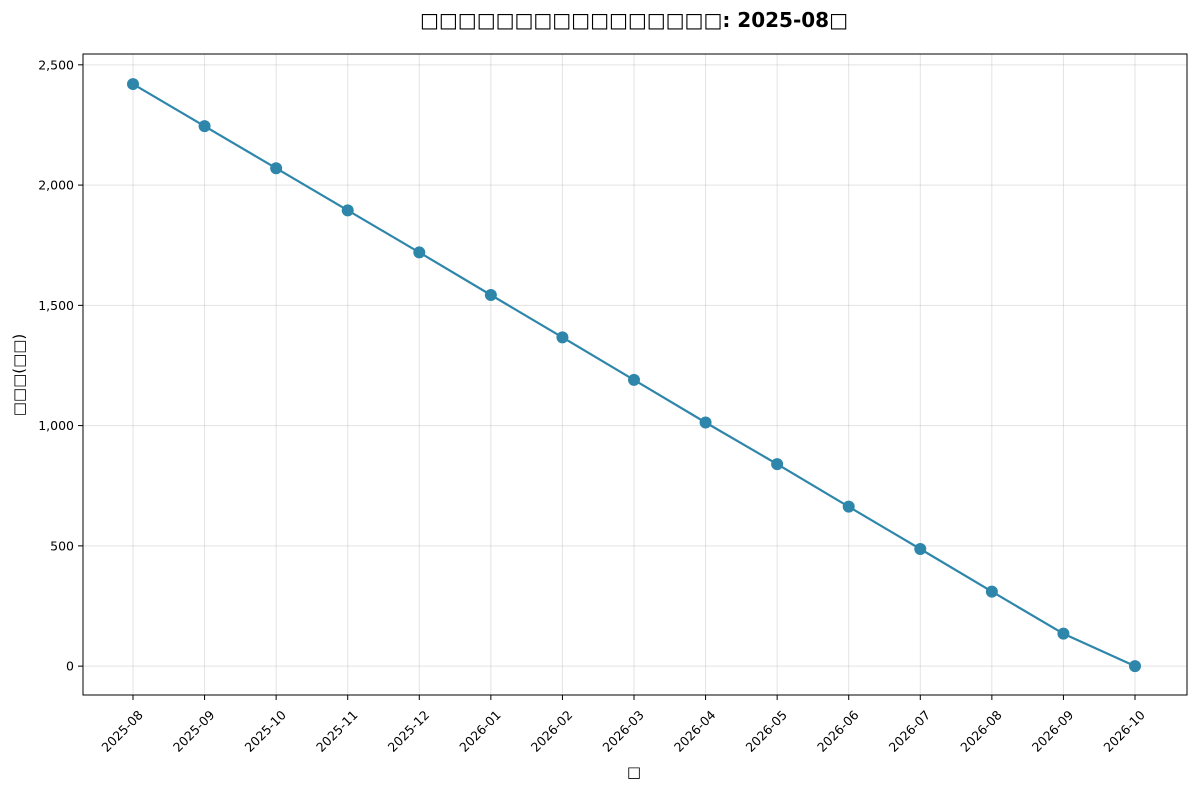 Image resolution: width=1195 pixels, height=790 pixels. Describe the element at coordinates (56, 425) in the screenshot. I see `y-tick-label: 1,000` at that location.